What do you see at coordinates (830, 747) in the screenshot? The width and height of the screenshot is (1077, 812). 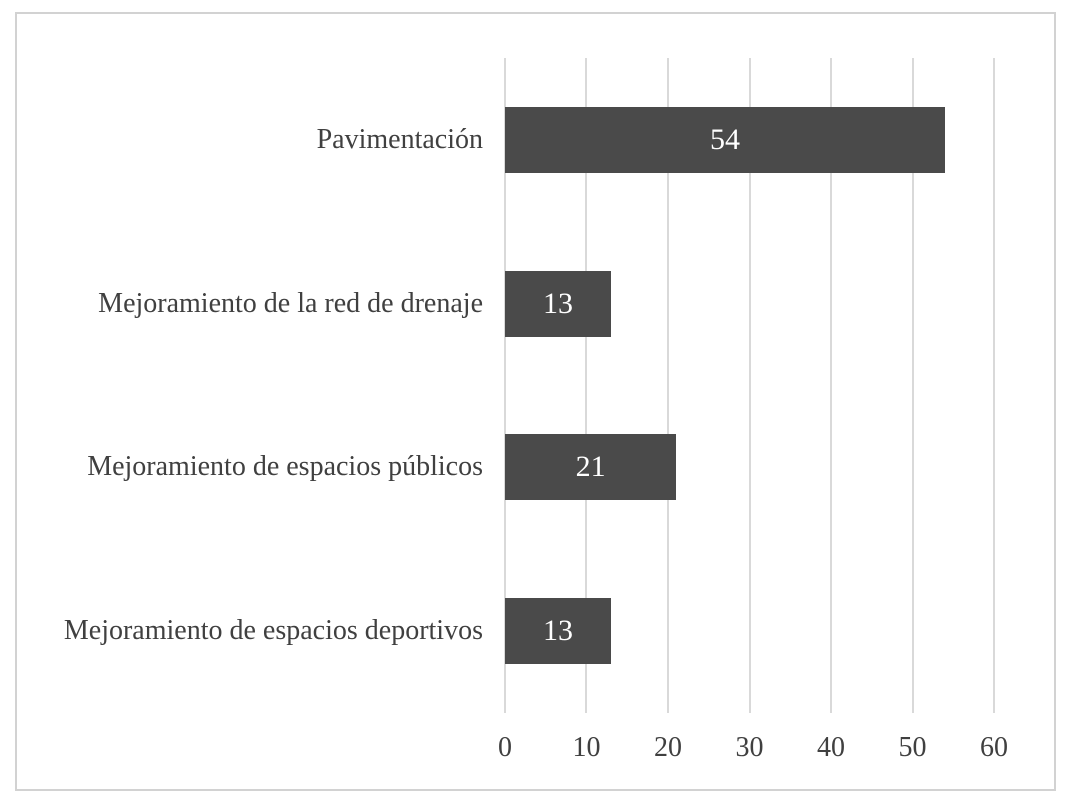 I see `x-tick-label: 40` at bounding box center [830, 747].